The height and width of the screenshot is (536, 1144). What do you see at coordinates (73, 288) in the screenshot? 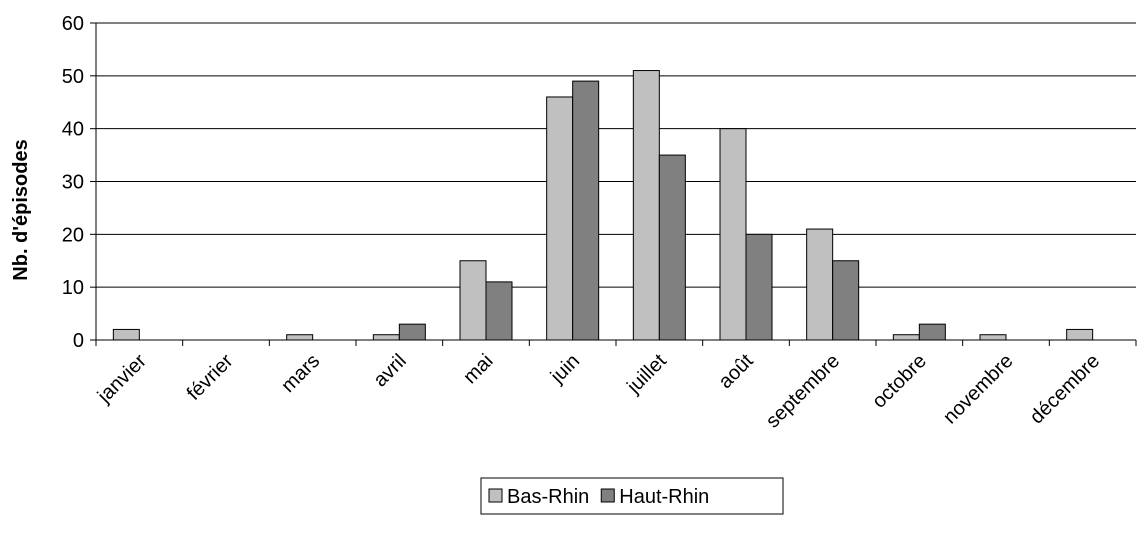
I see `y-tick-label: 10` at bounding box center [73, 288].